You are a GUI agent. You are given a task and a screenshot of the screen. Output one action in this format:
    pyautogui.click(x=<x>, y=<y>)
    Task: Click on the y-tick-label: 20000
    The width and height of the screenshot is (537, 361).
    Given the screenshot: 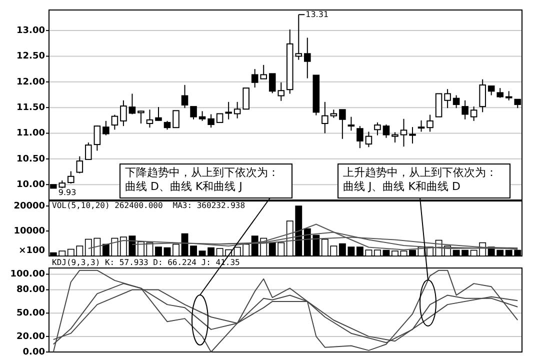 What is the action you would take?
    pyautogui.click(x=29, y=206)
    